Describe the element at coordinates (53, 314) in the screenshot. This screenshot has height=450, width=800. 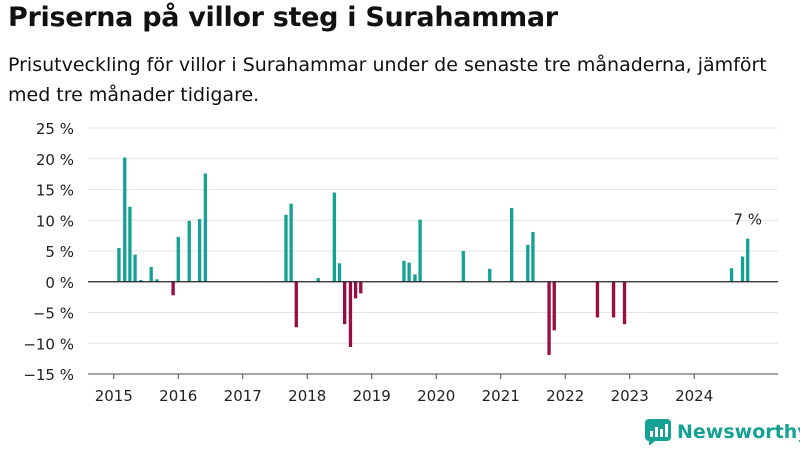
I see `y-tick-label: −5 %` at that location.